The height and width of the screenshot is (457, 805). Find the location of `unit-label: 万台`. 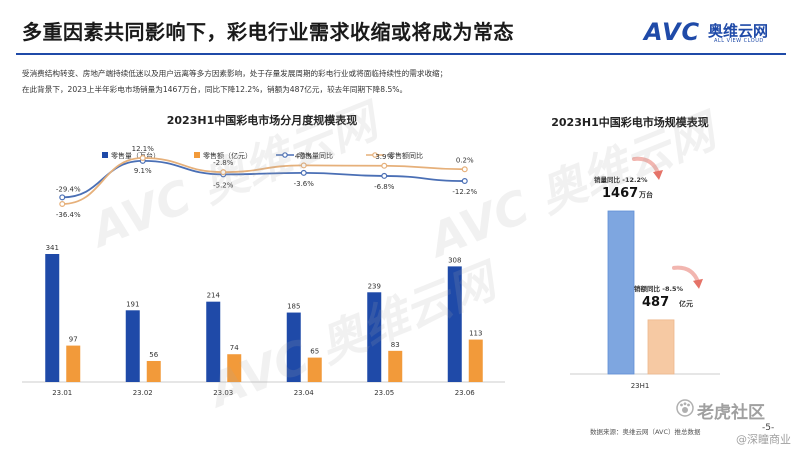

unit-label: 万台 is located at coordinates (645, 194).